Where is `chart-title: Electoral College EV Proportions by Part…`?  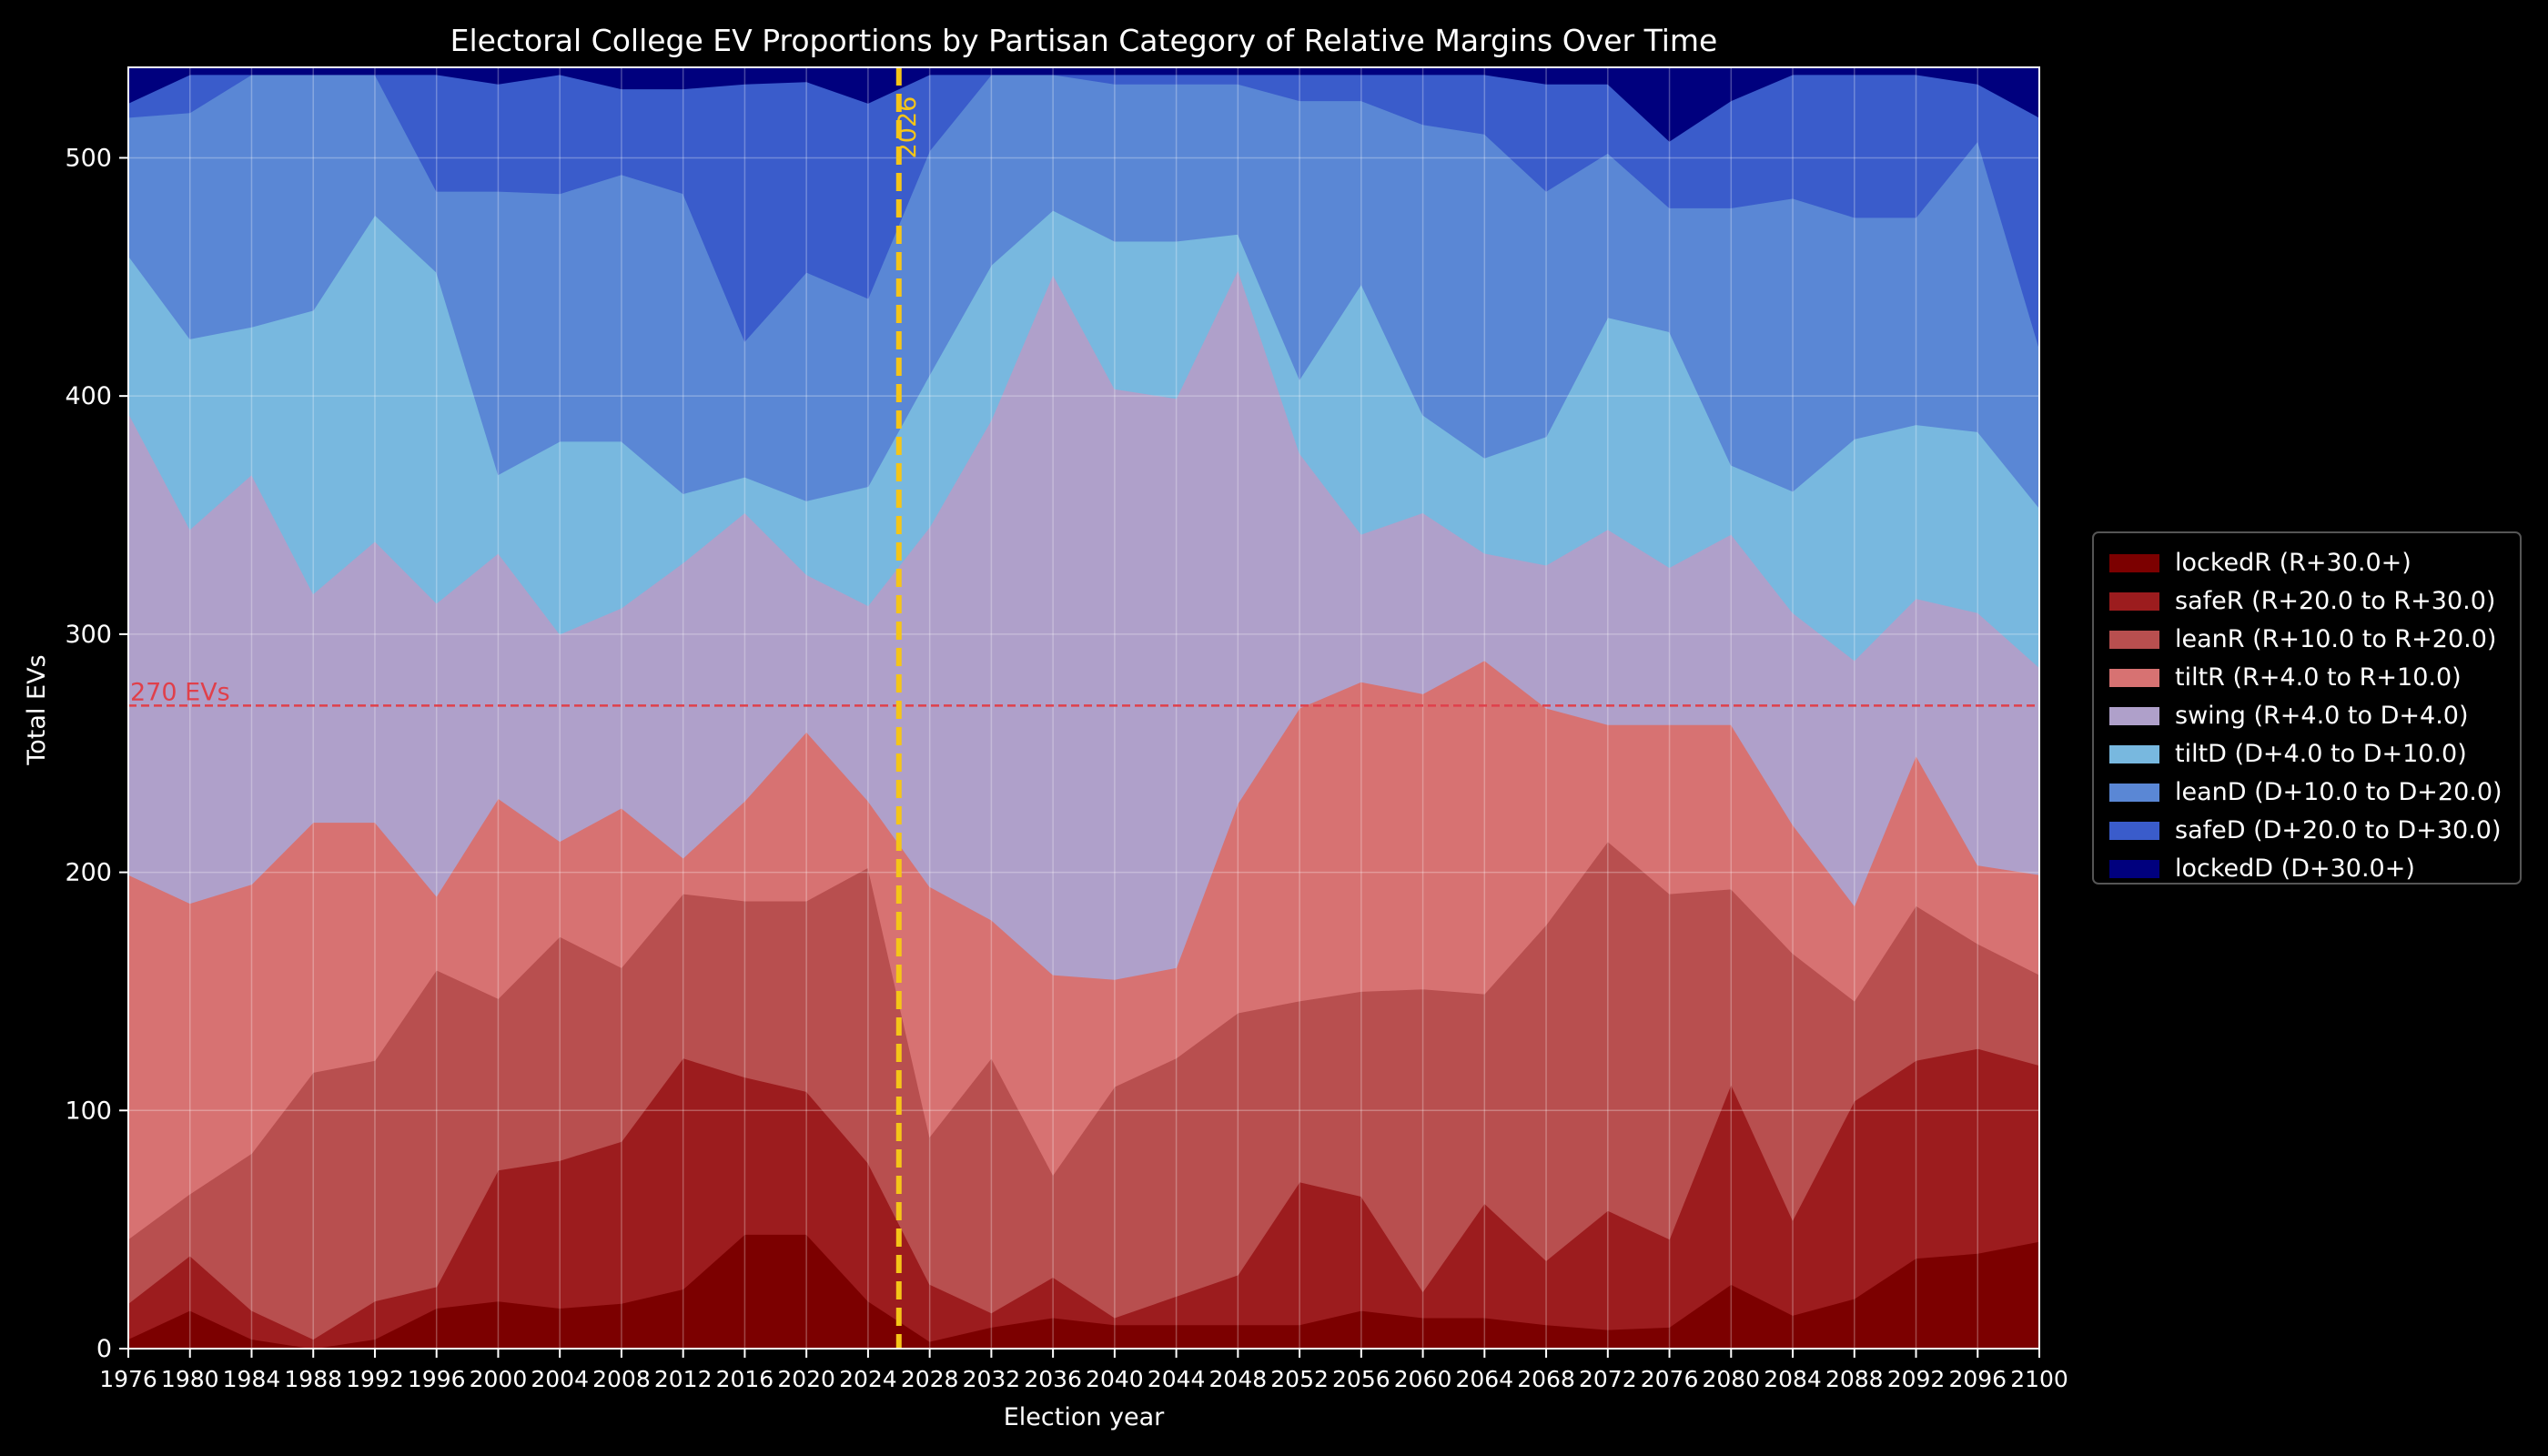
chart-title: Electoral College EV Proportions by Part… is located at coordinates (1084, 41).